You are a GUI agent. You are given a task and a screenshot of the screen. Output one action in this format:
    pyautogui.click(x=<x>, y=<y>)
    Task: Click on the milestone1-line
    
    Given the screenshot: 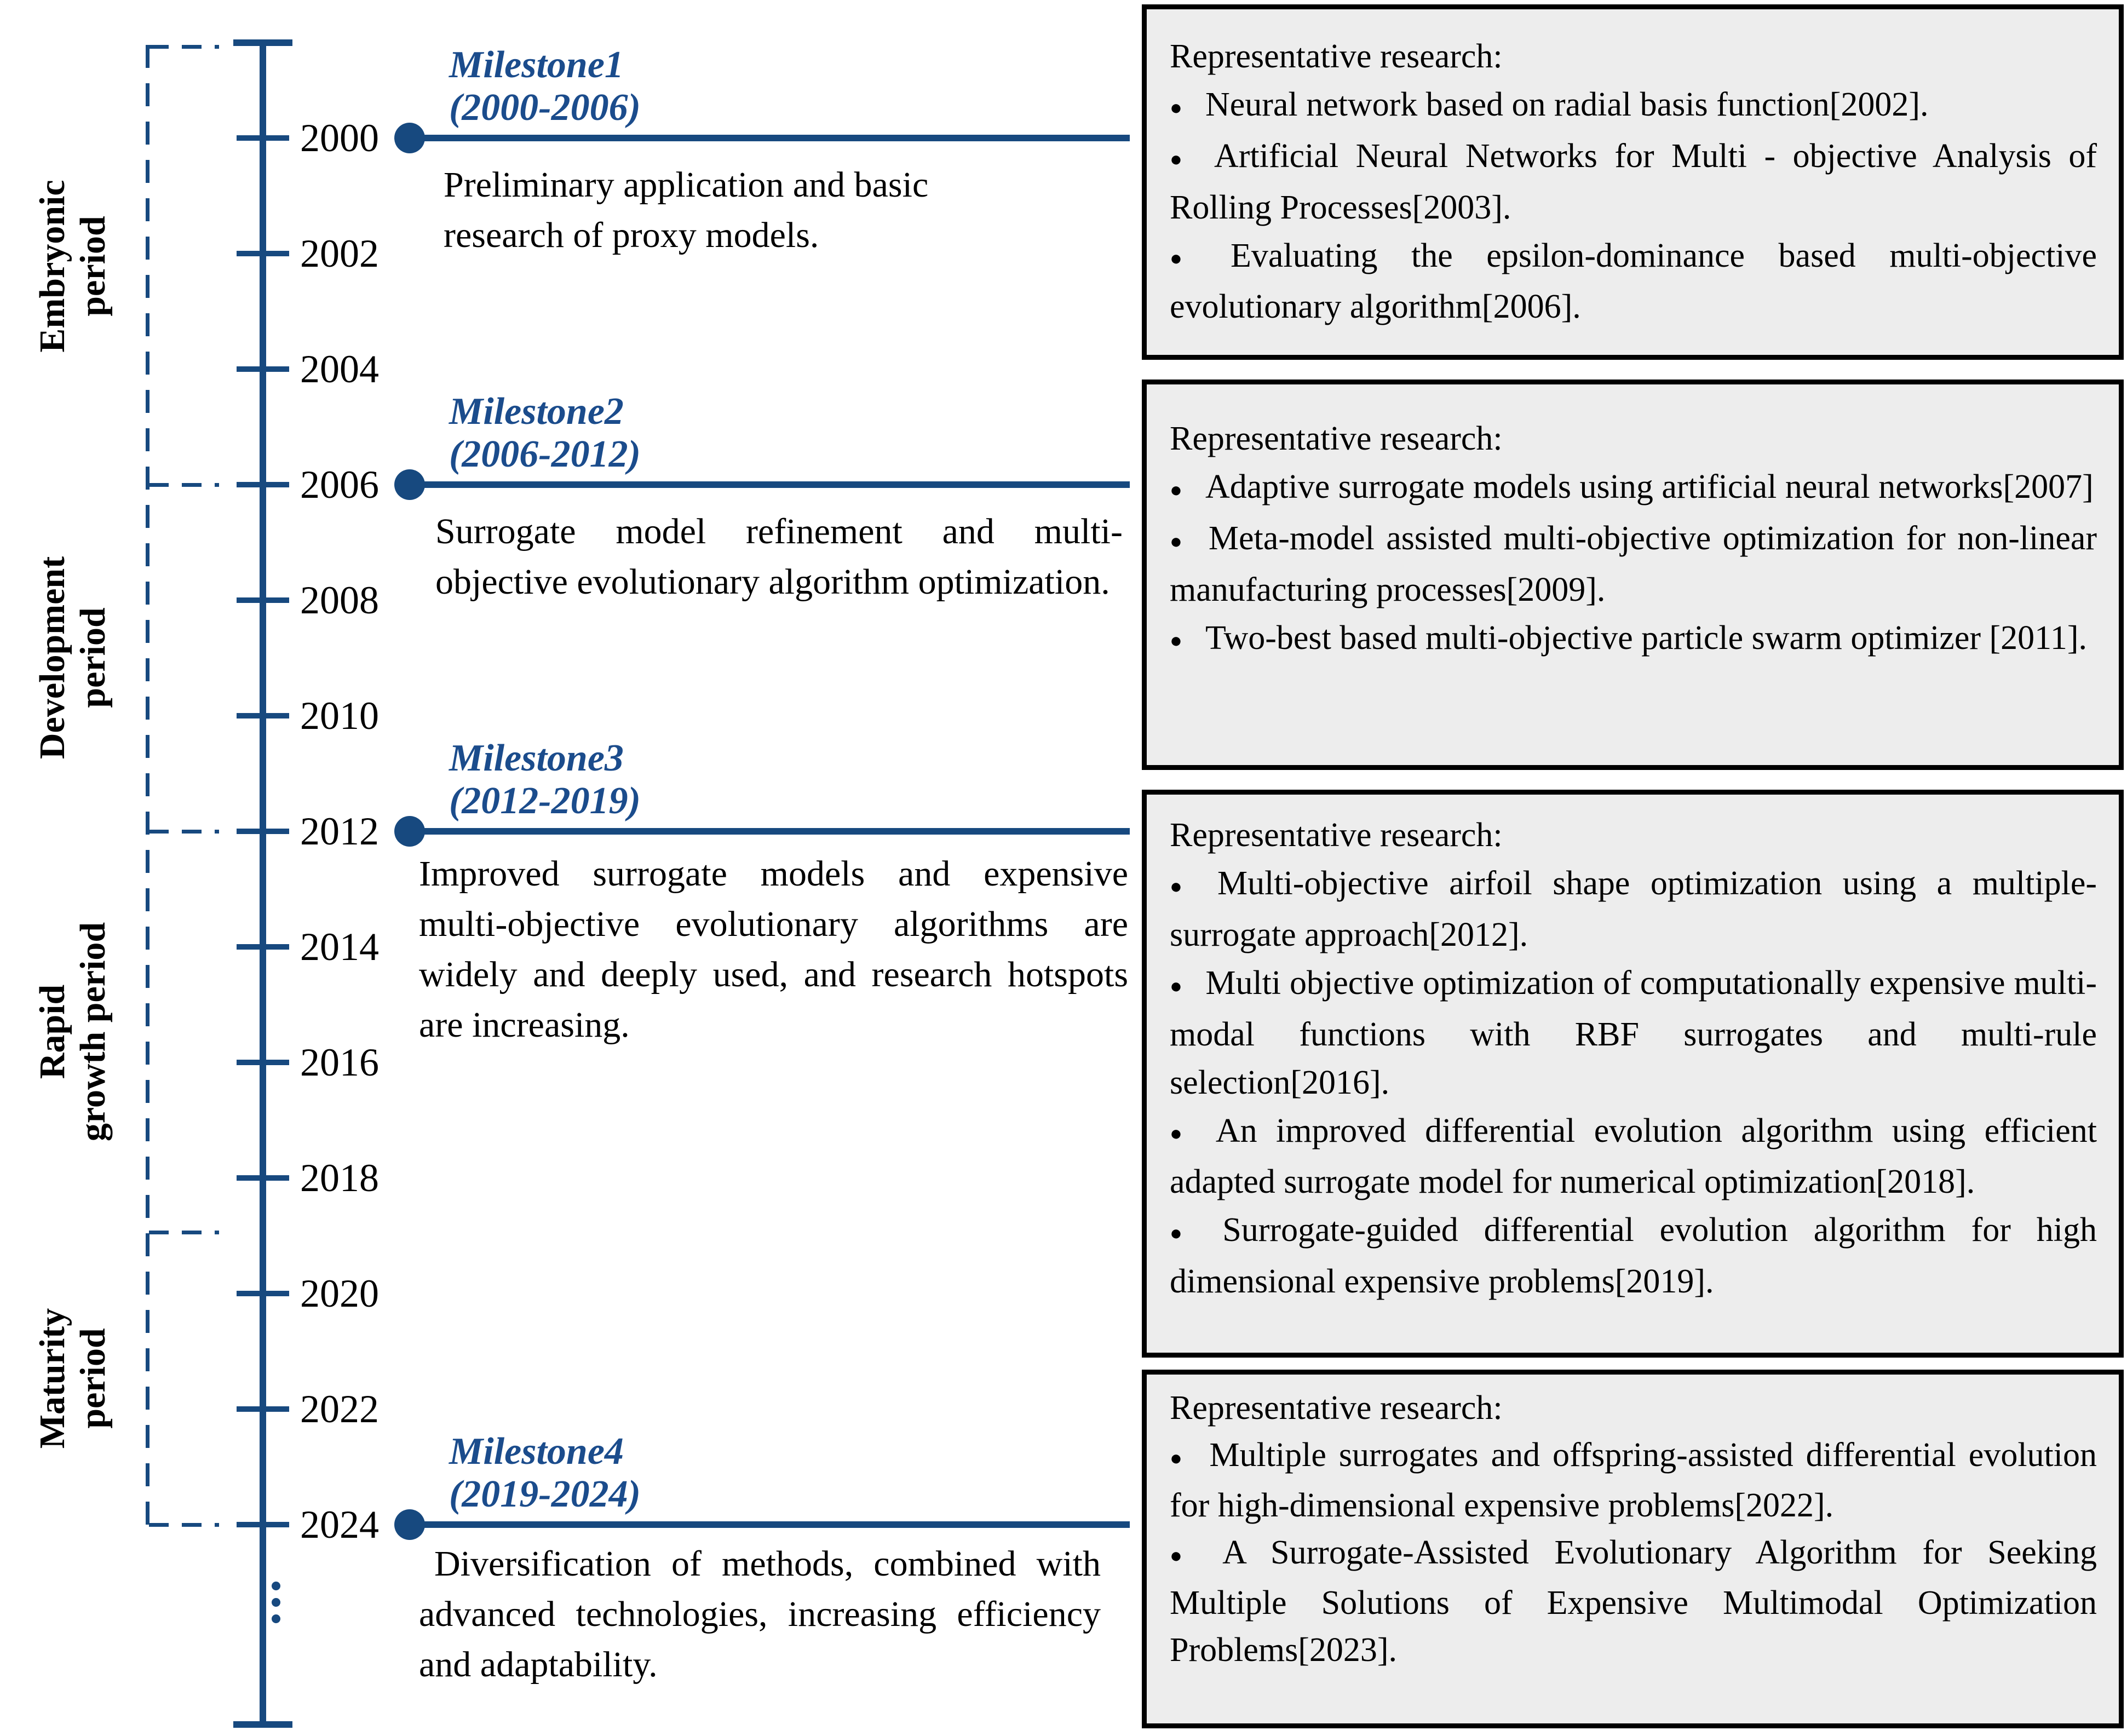 What is the action you would take?
    pyautogui.click(x=770, y=138)
    